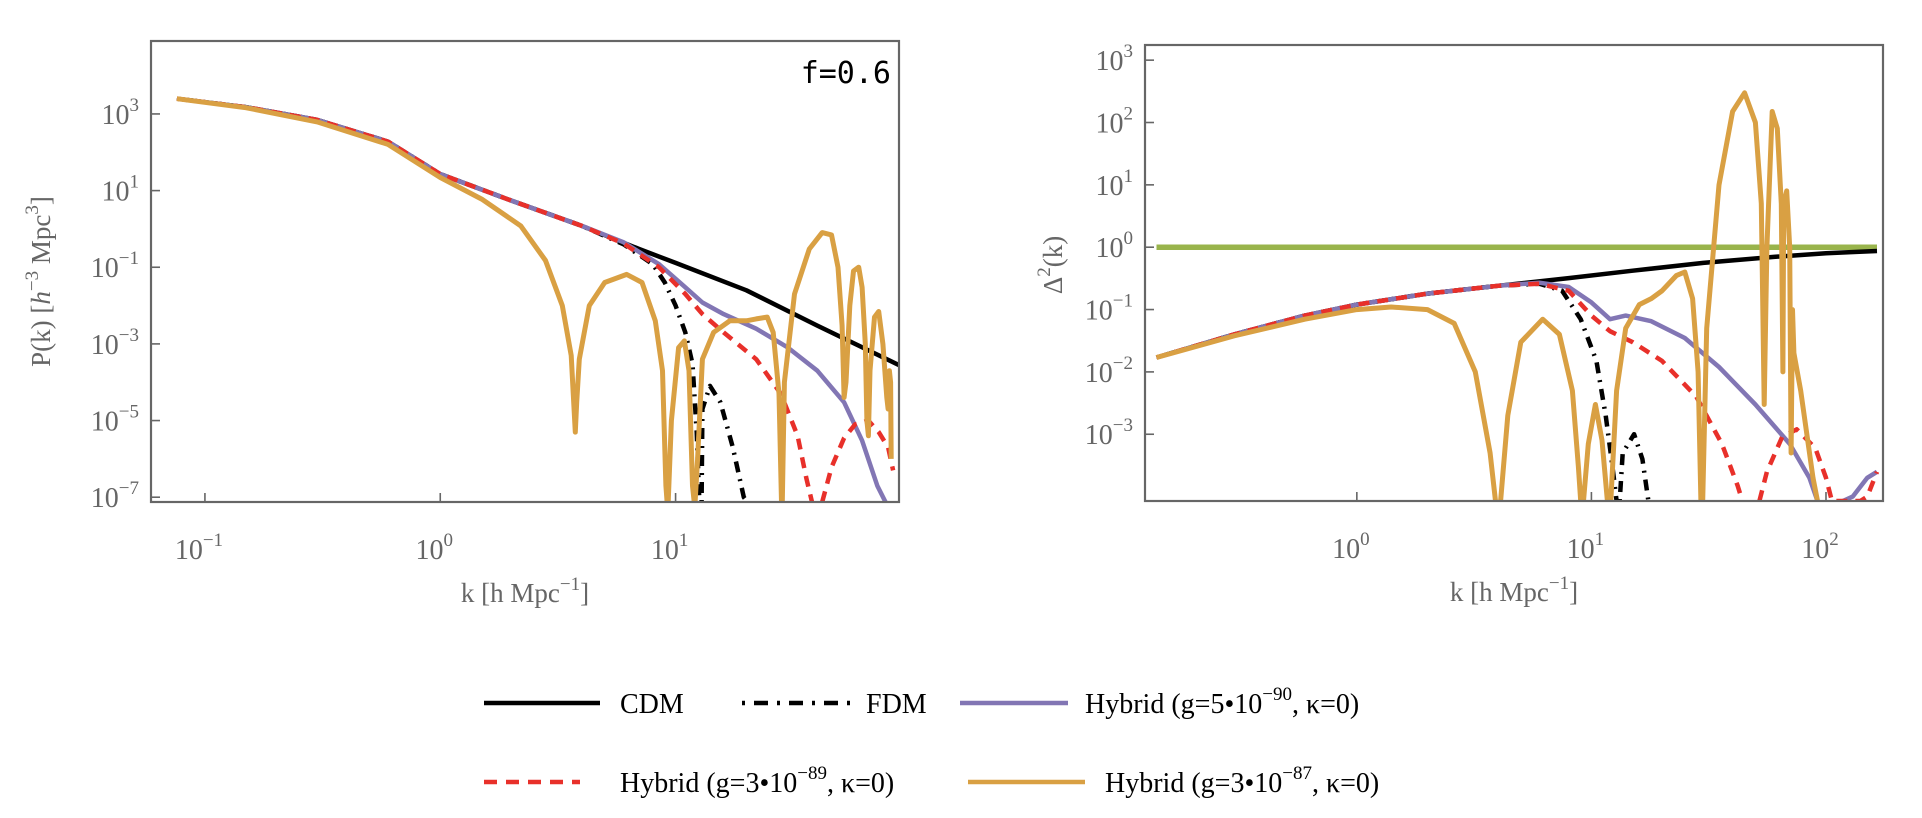 The height and width of the screenshot is (818, 1922). I want to click on y-tick-label: 10⁻⁷, so click(115, 496).